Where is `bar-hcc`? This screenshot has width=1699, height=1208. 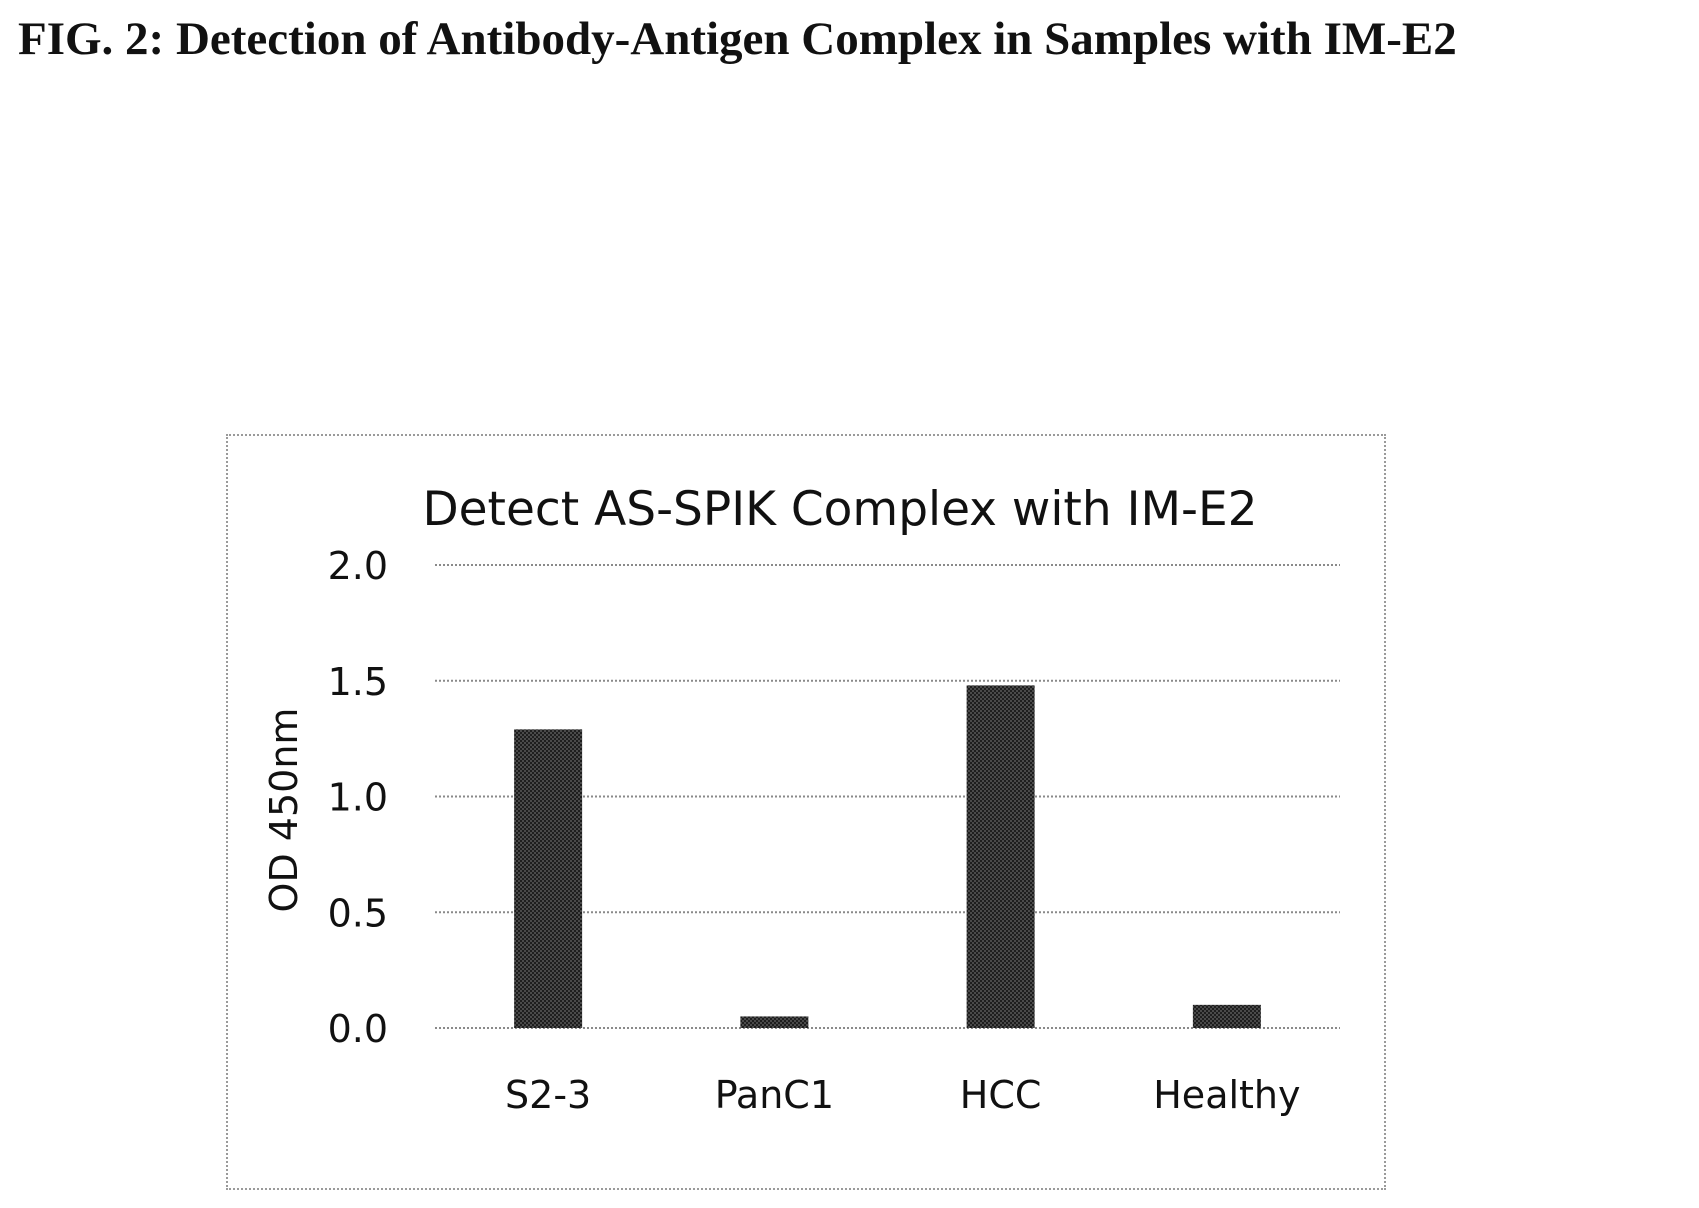 bar-hcc is located at coordinates (1000, 856).